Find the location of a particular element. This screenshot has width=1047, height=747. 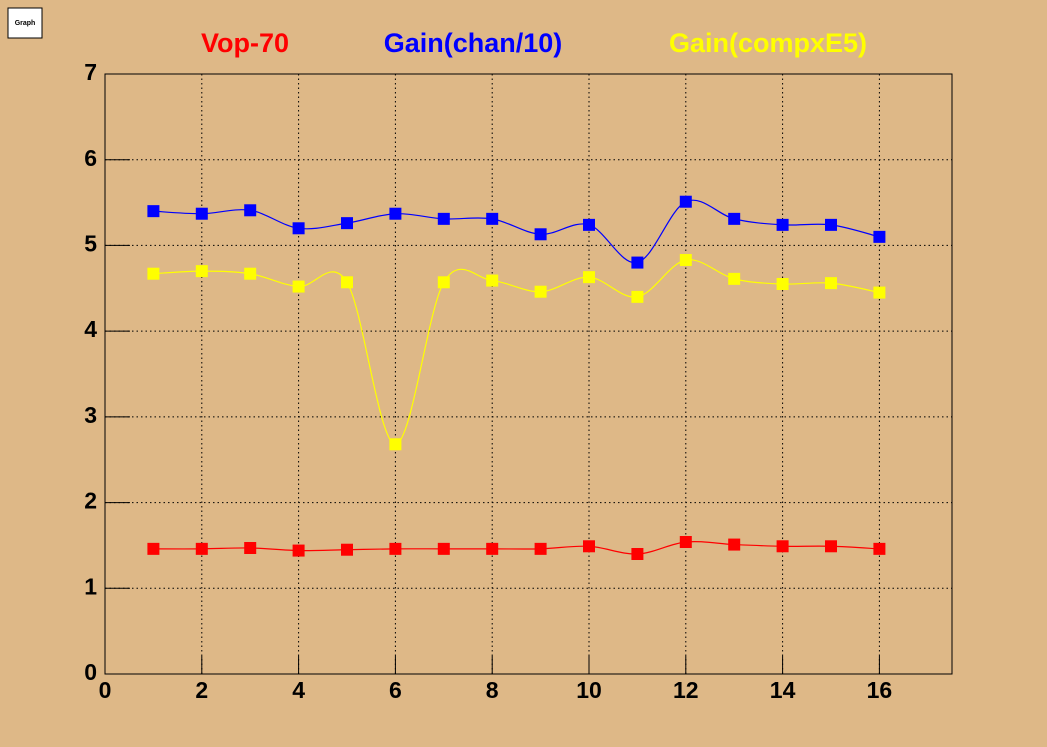

legend-entry: Gain(chan/10) is located at coordinates (473, 43).